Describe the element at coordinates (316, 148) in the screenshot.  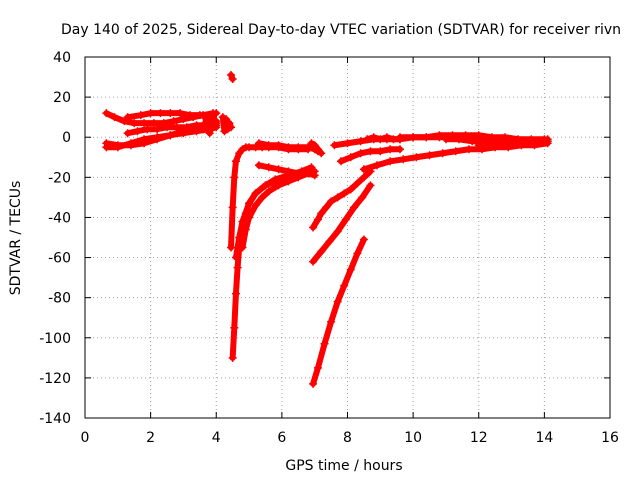
I see `series-arc-o` at that location.